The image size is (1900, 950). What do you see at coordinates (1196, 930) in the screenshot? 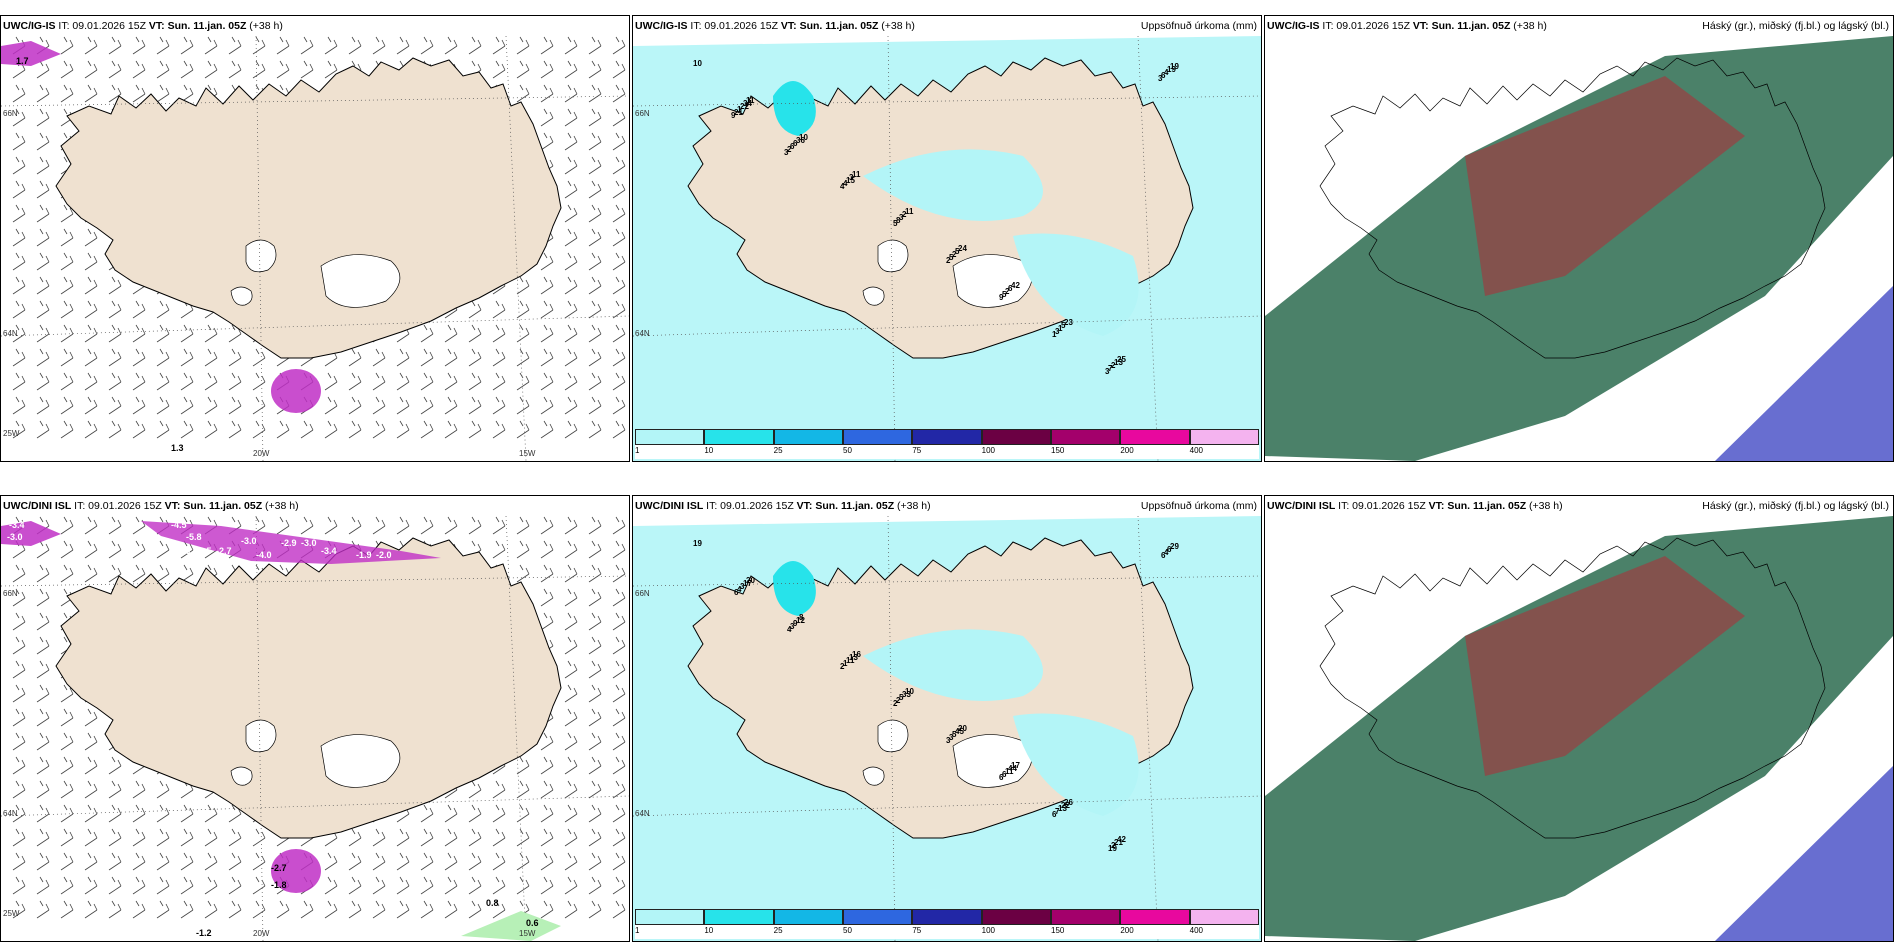
I see `colorbar-tick: 400` at bounding box center [1196, 930].